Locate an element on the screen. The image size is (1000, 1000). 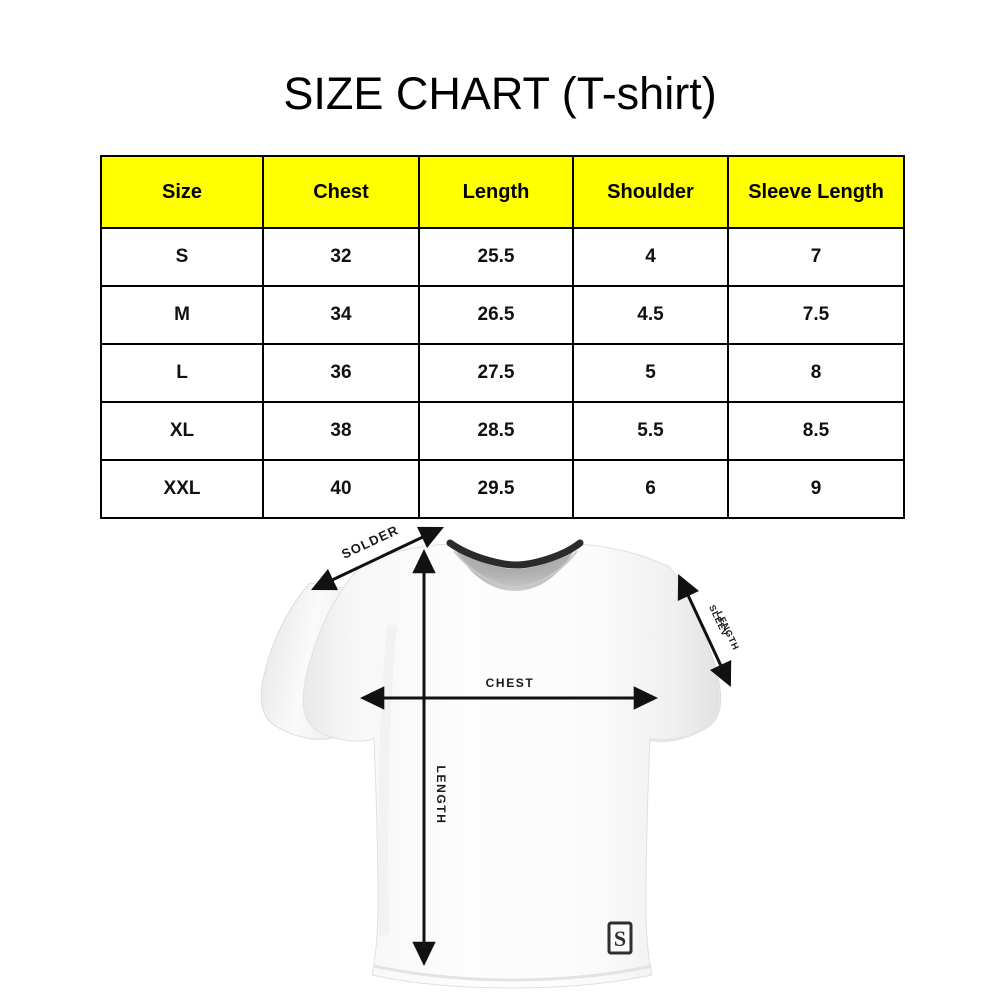
cell-length: 28.5 is located at coordinates (496, 431).